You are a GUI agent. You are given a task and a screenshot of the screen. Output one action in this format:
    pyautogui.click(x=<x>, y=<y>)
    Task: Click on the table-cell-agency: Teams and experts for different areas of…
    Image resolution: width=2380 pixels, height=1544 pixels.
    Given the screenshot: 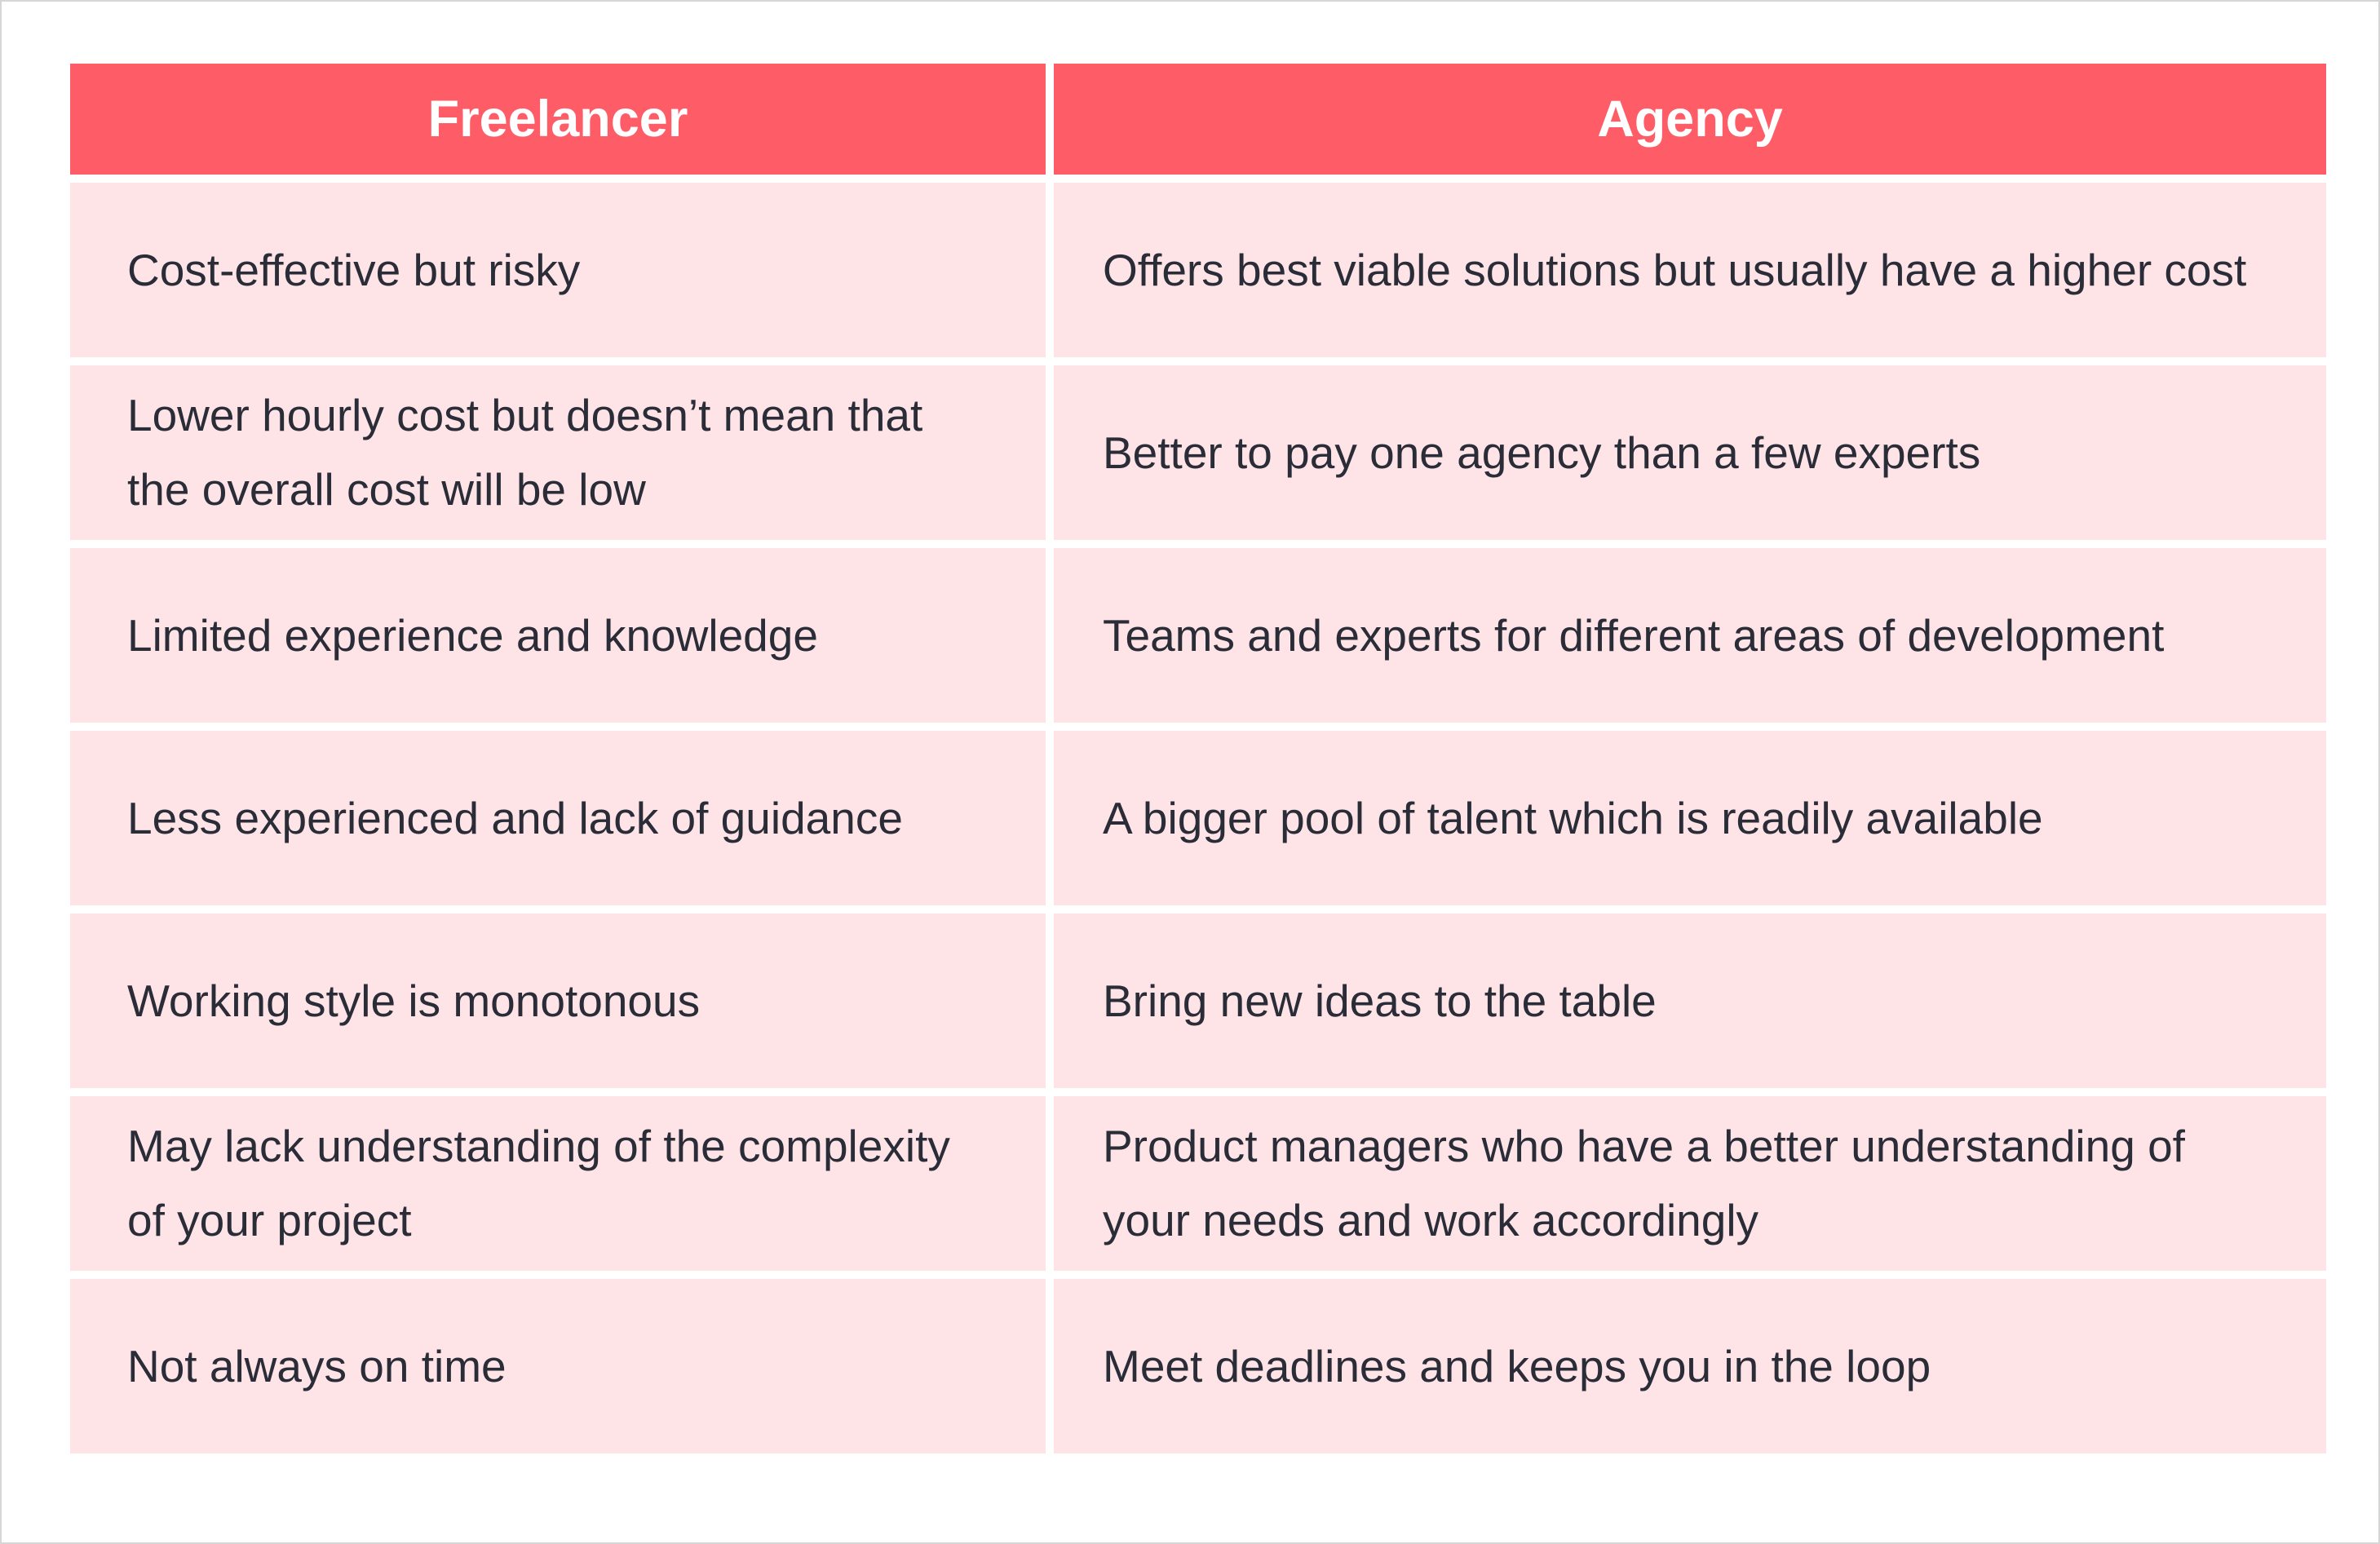 What is the action you would take?
    pyautogui.click(x=1690, y=635)
    